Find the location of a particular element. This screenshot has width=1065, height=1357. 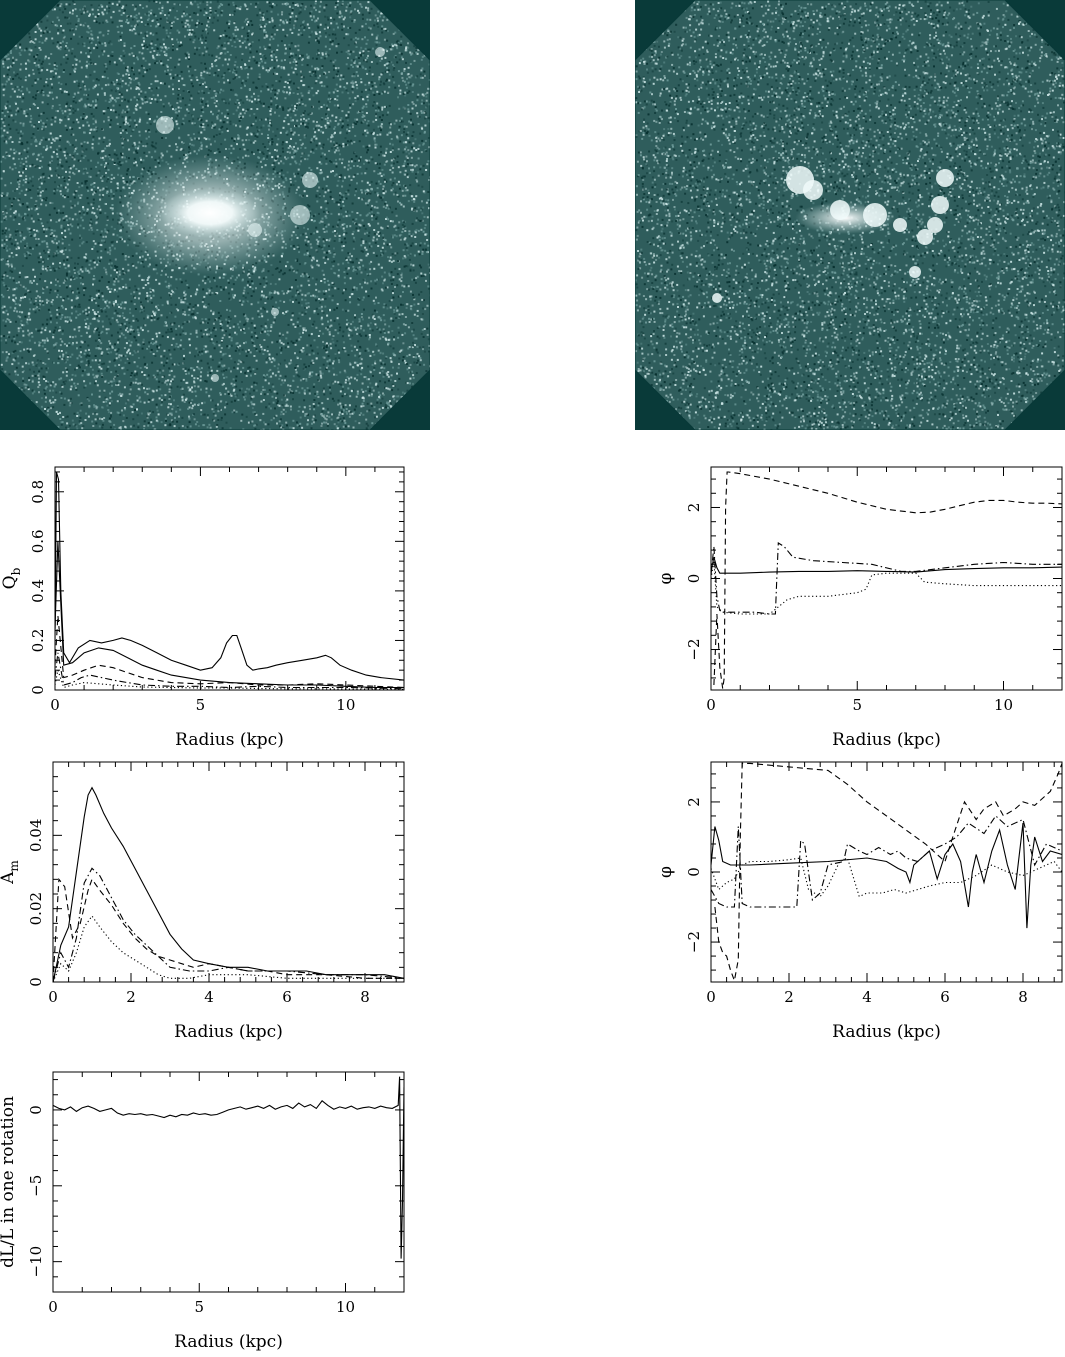

y-tick-label: 0.2 is located at coordinates (38, 641).